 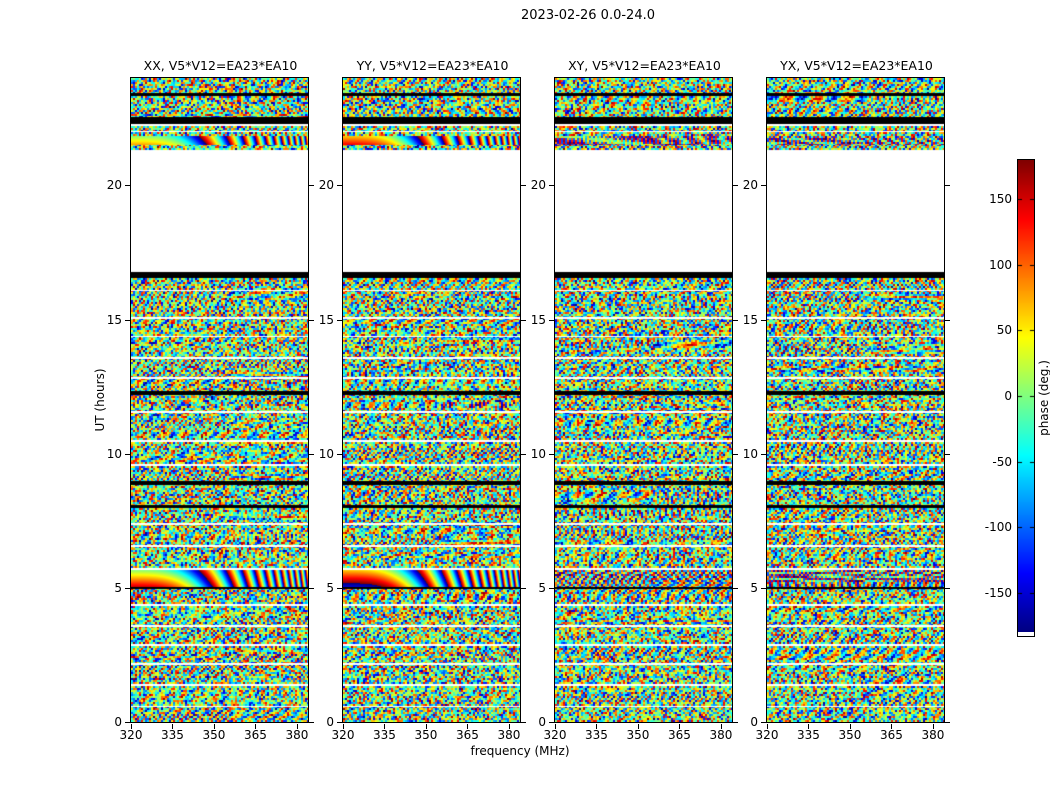 I want to click on y-axis-label: UT (hours), so click(x=100, y=400).